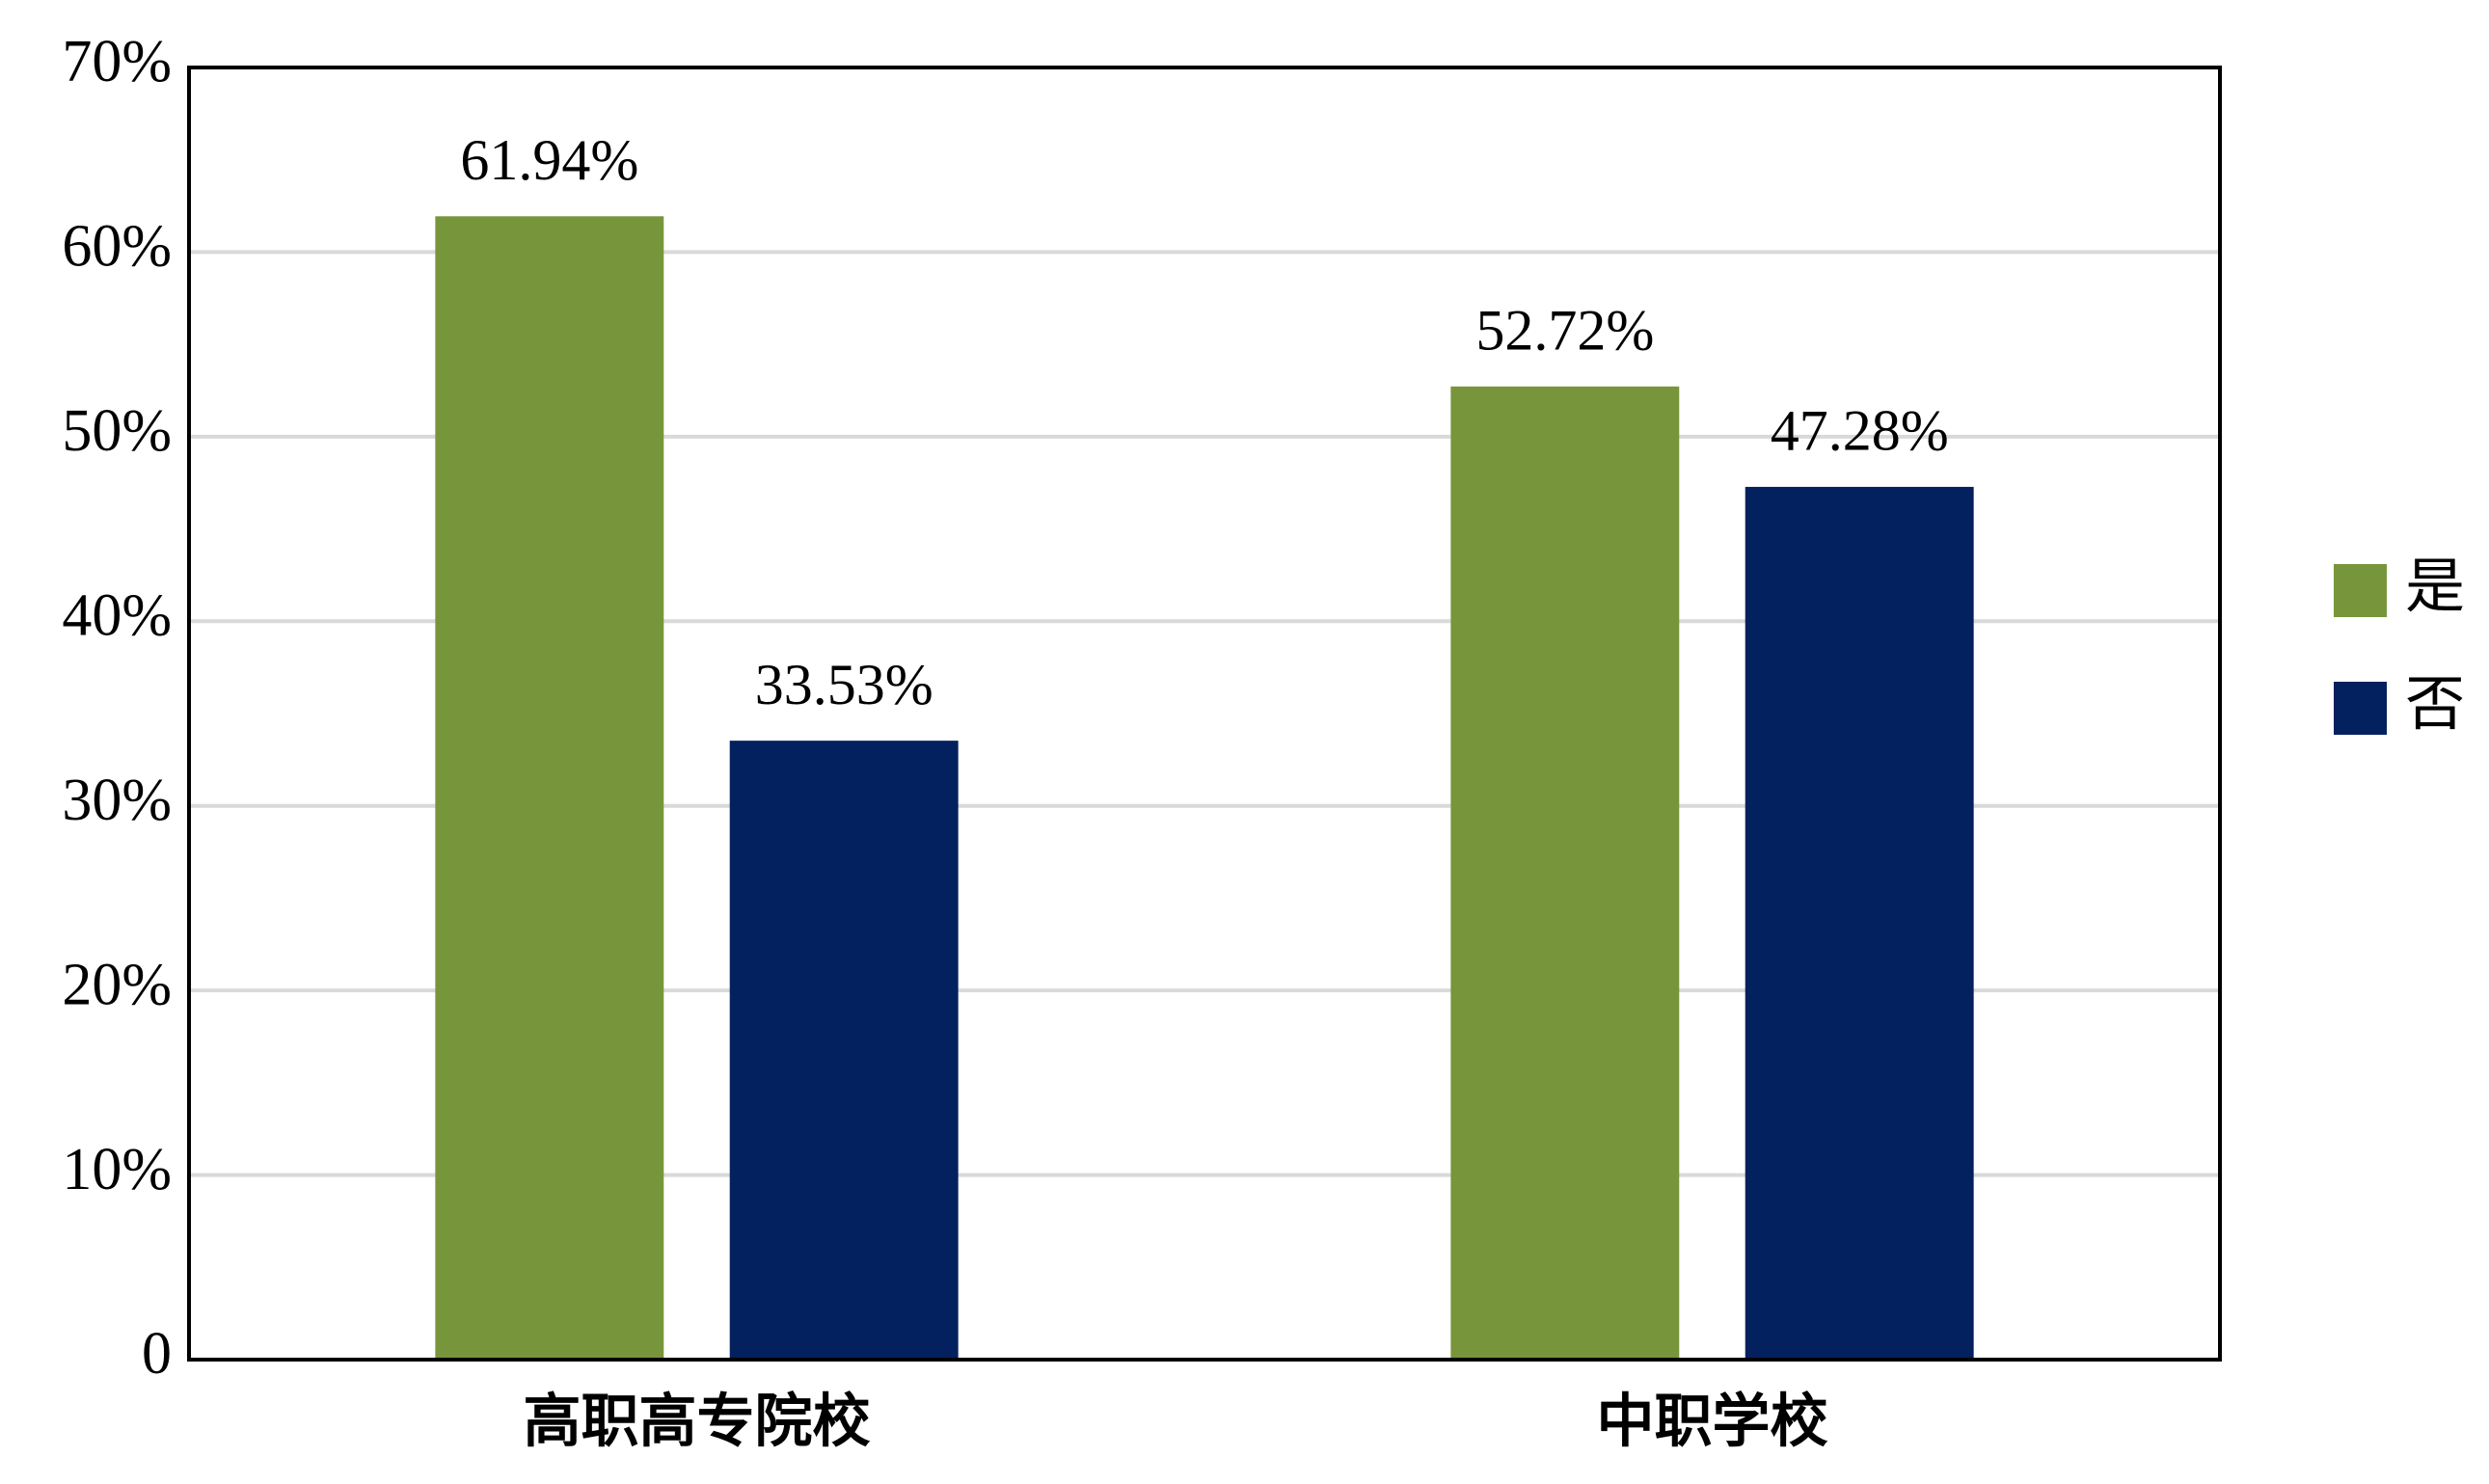  Describe the element at coordinates (117, 984) in the screenshot. I see `y-tick-label: 20%` at that location.